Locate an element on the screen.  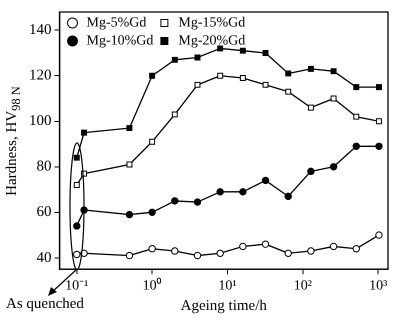
legend-label: Mg-15%Gd is located at coordinates (212, 23).